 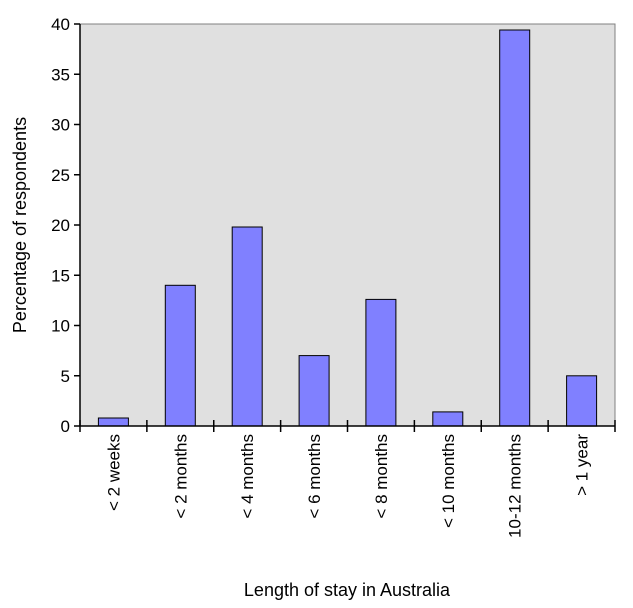 What do you see at coordinates (60, 326) in the screenshot?
I see `y-tick-label: 10` at bounding box center [60, 326].